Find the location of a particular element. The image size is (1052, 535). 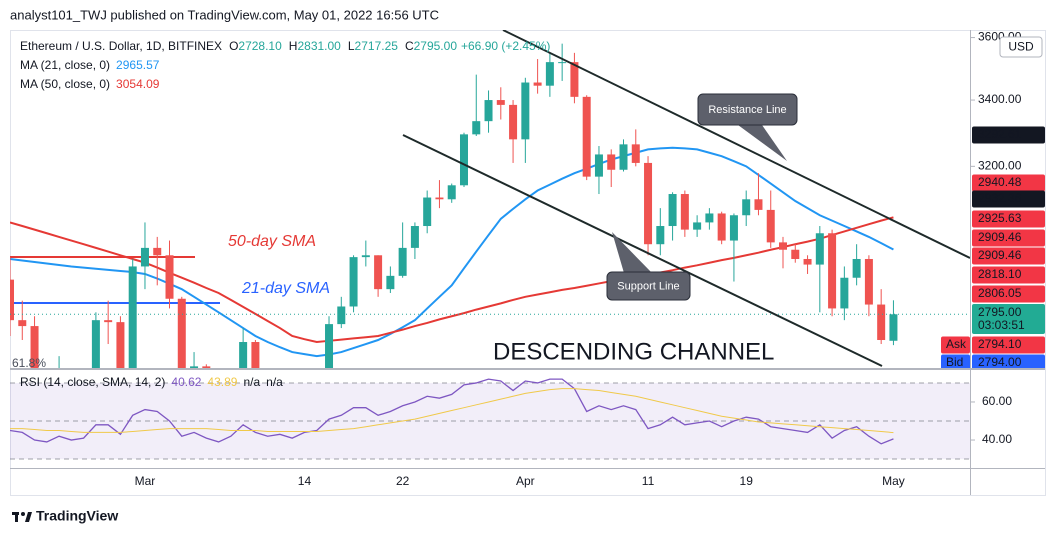

indicator-name: MA (50, close, 0) is located at coordinates (65, 84).